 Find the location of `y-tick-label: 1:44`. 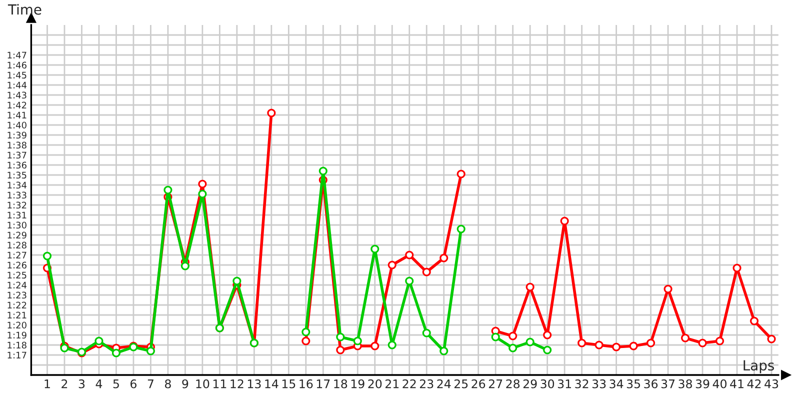

y-tick-label: 1:44 is located at coordinates (17, 85).